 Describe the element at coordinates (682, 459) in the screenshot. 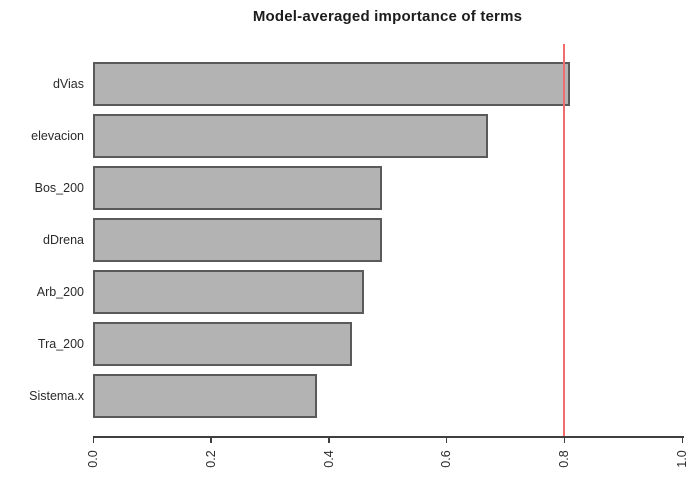

I see `x-axis-tick-label: 1.0` at that location.